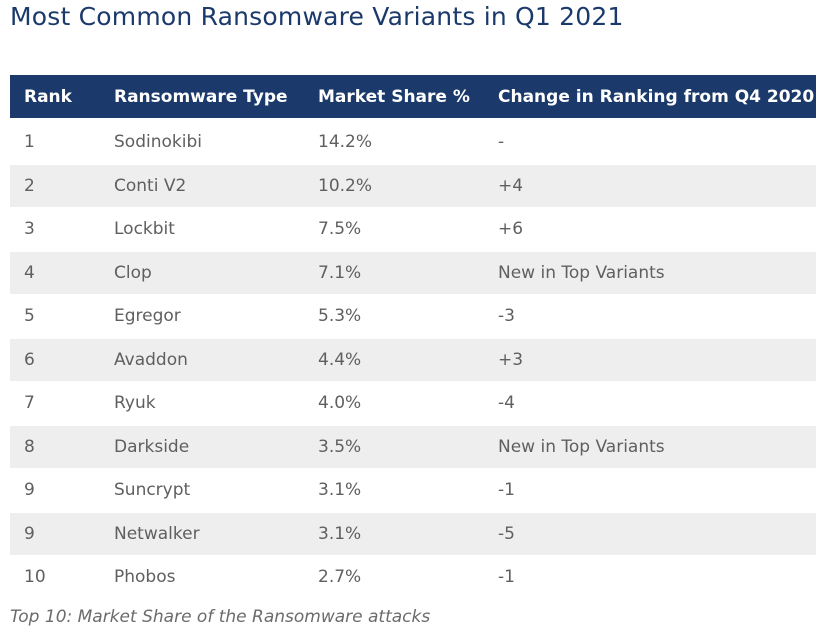 This screenshot has width=822, height=640. I want to click on table-row: 10 Phobos 2.7% -1, so click(413, 577).